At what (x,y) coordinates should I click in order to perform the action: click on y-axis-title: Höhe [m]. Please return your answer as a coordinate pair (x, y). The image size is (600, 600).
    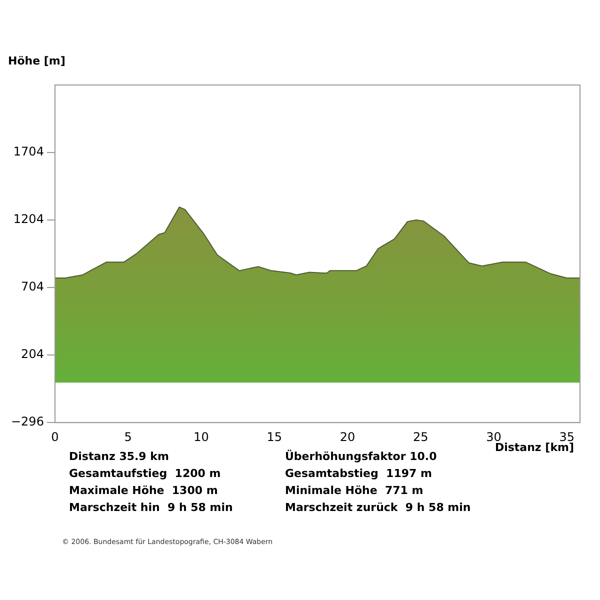
    Looking at the image, I should click on (37, 61).